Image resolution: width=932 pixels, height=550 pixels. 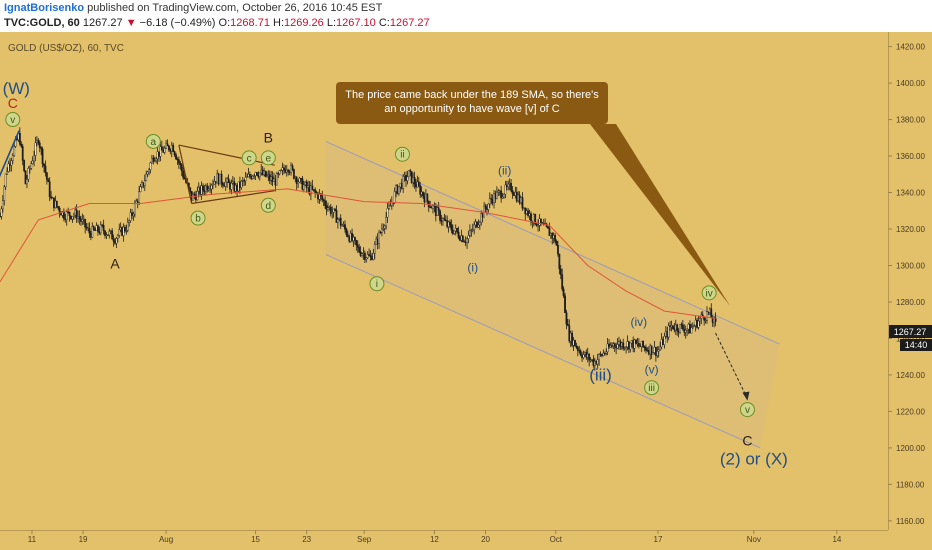 What do you see at coordinates (249, 158) in the screenshot?
I see `wave-label-text: c` at bounding box center [249, 158].